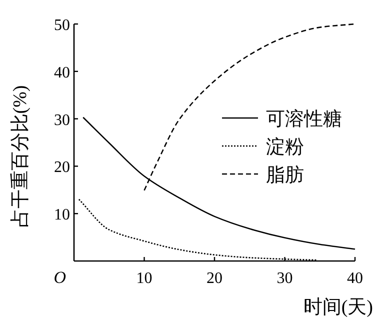 This screenshot has width=378, height=325. What do you see at coordinates (304, 119) in the screenshot?
I see `legend-label: 可溶性糖` at bounding box center [304, 119].